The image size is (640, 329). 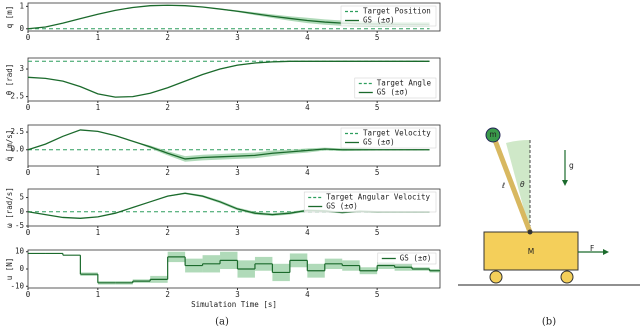 What do you see at coordinates (9, 269) in the screenshot?
I see `y-axis-label: u [N]` at bounding box center [9, 269].